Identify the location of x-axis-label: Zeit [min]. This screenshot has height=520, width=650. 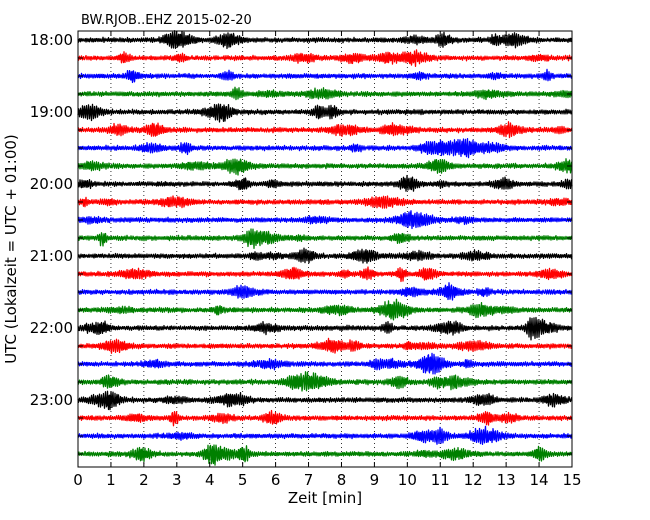
(325, 498).